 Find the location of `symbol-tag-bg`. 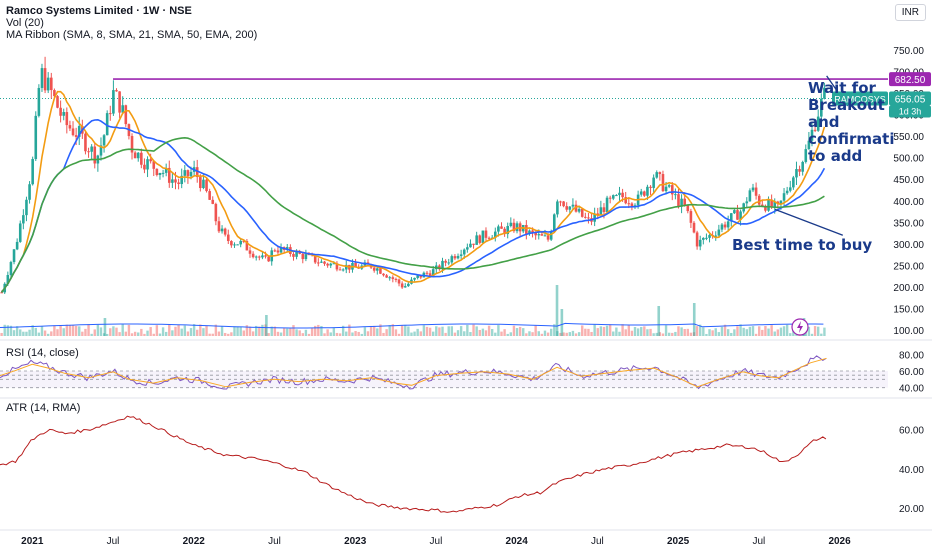

symbol-tag-bg is located at coordinates (860, 98).